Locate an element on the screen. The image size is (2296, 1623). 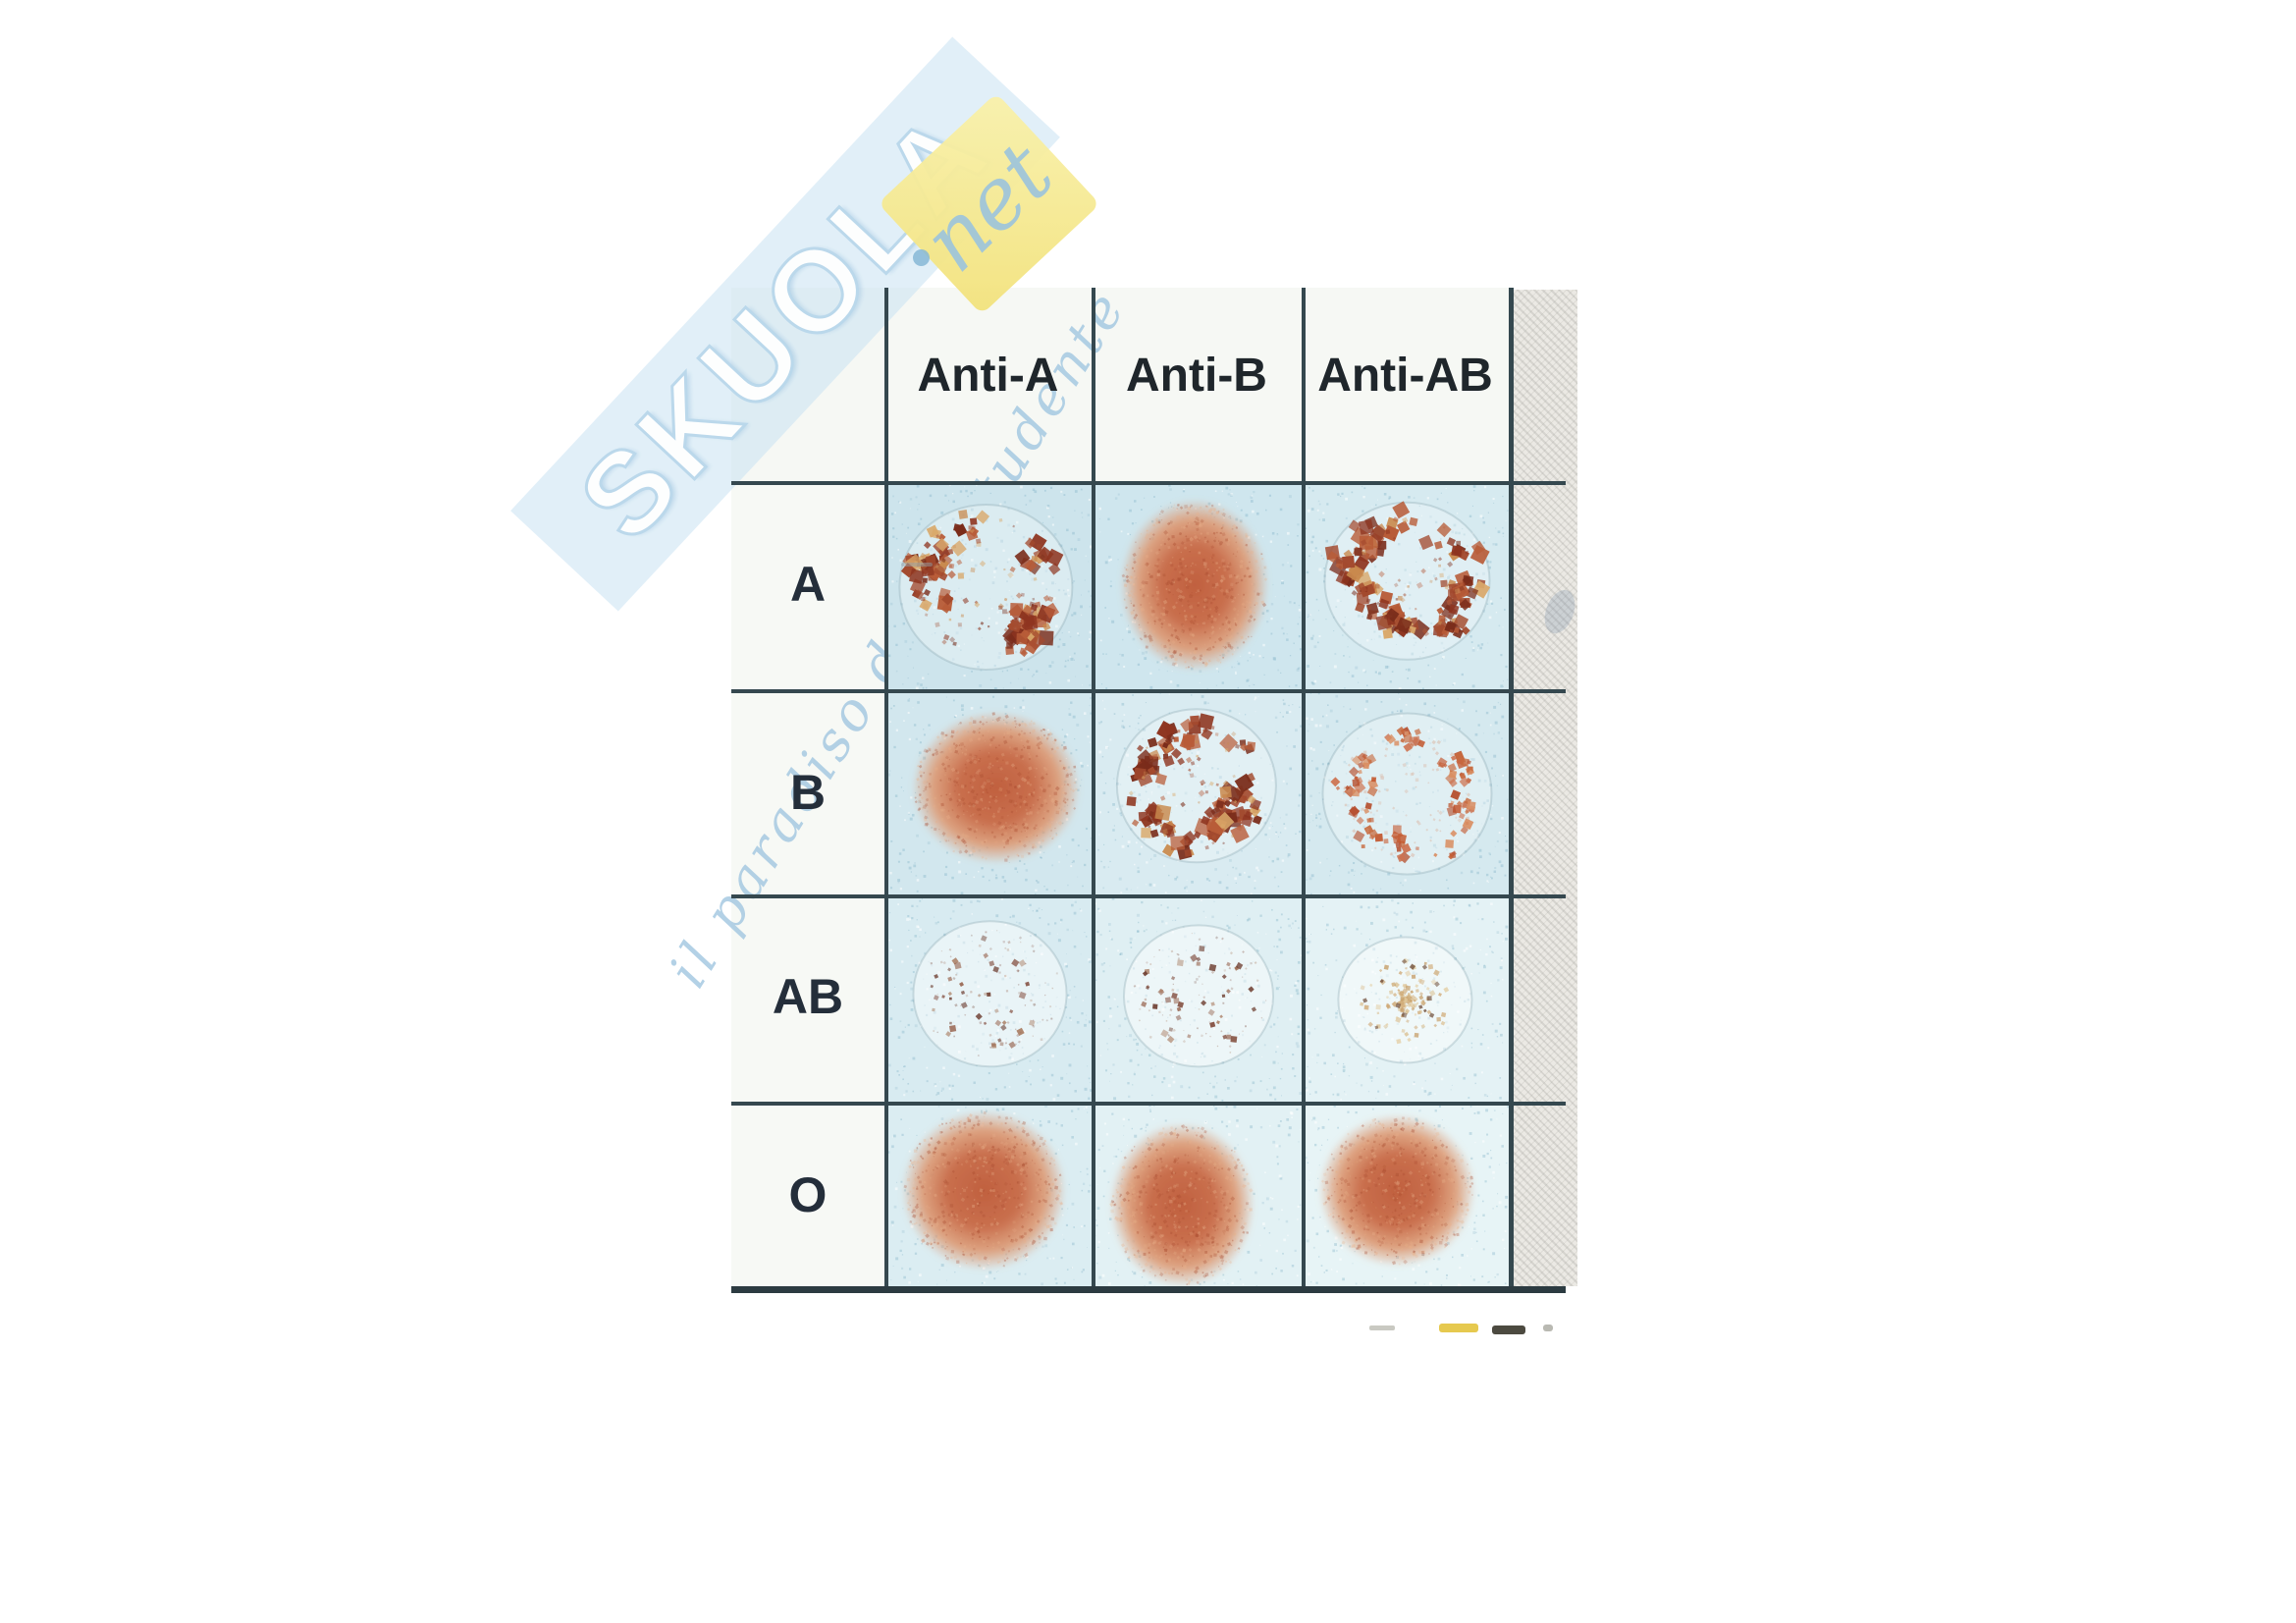
cell-B-anti-B is located at coordinates (1198, 793).